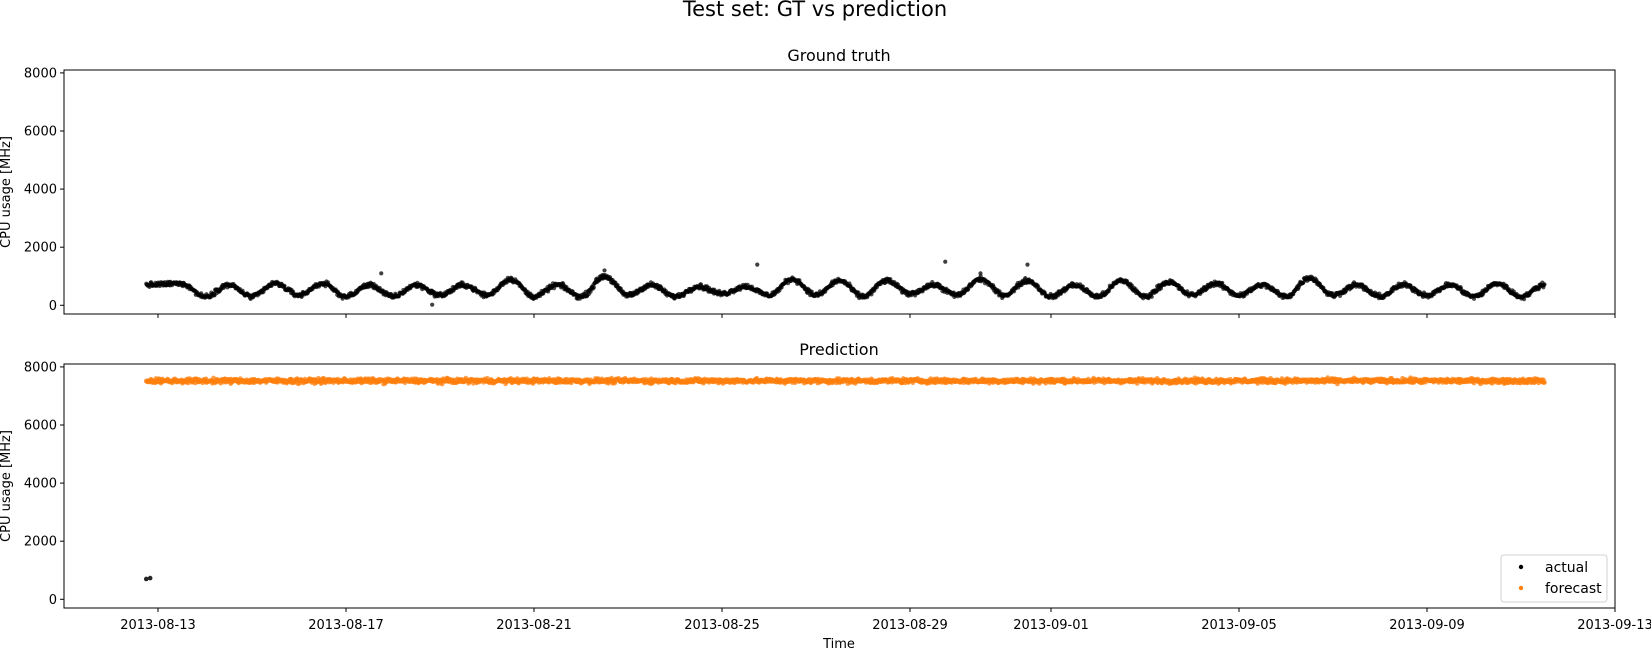 Image resolution: width=1651 pixels, height=652 pixels. What do you see at coordinates (845, 283) in the screenshot?
I see `ground-truth-points` at bounding box center [845, 283].